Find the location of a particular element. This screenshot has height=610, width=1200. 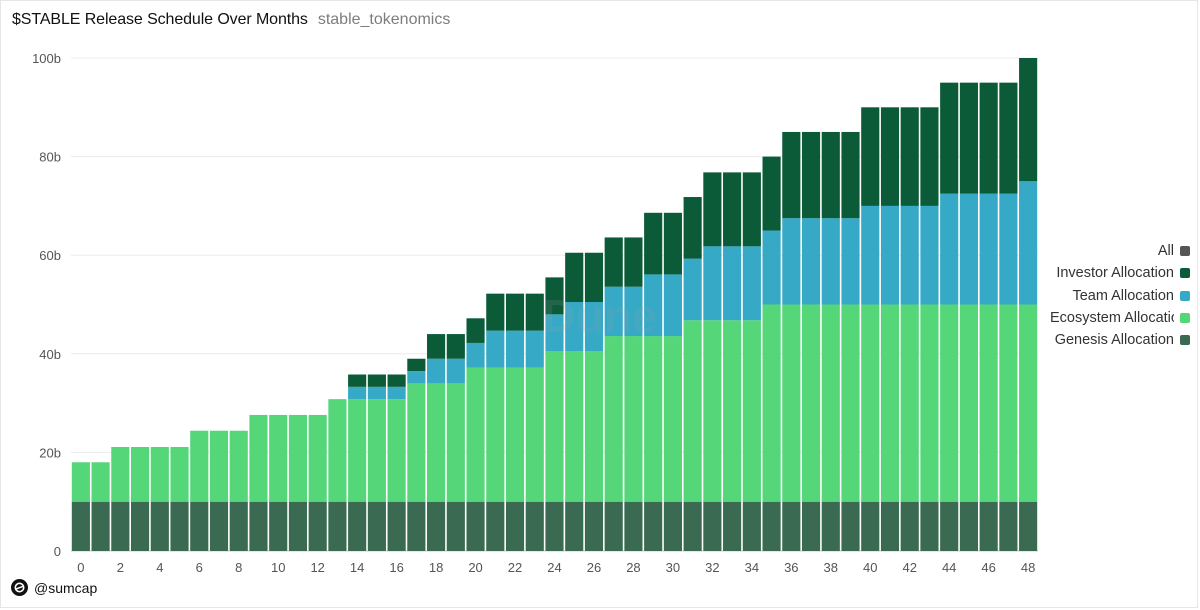

query-name: stable_tokenomics is located at coordinates (384, 19).